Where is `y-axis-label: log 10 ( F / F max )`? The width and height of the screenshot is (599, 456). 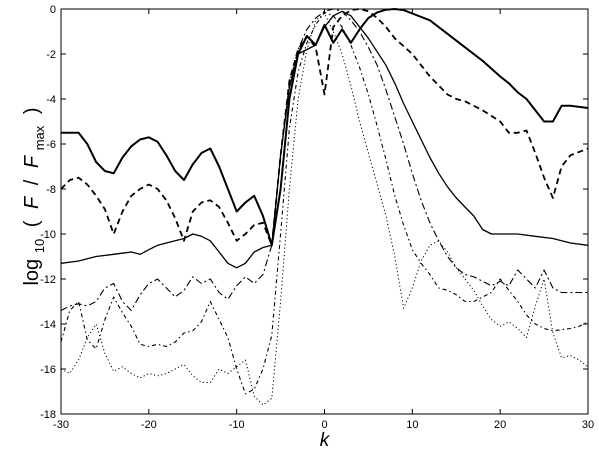 y-axis-label: log 10 ( F / F max ) is located at coordinates (35, 196).